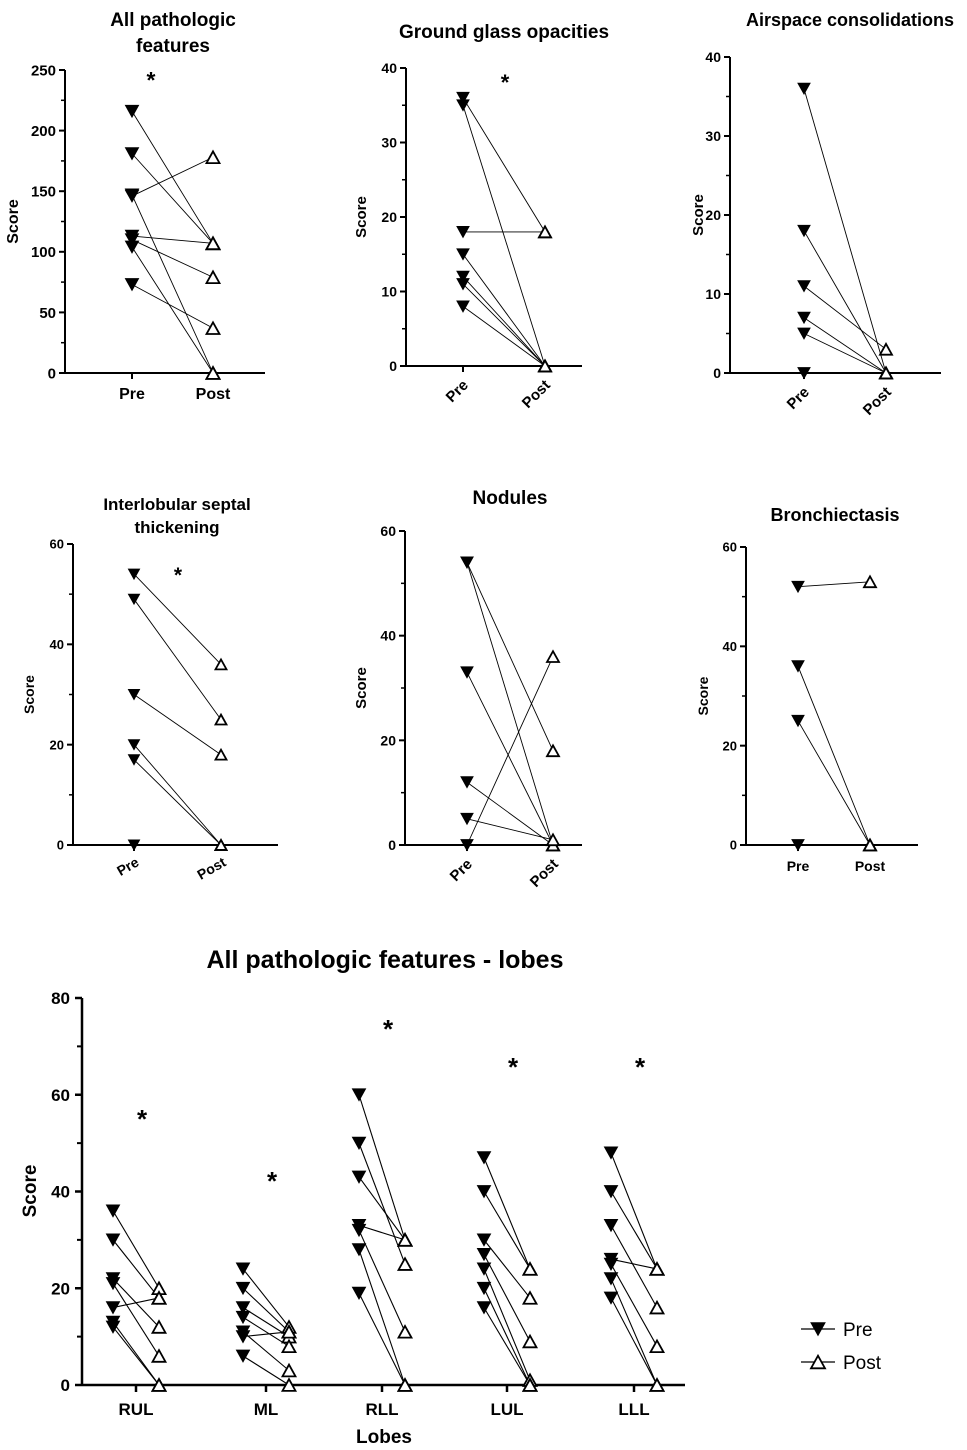 The height and width of the screenshot is (1450, 967). Describe the element at coordinates (806, 689) in the screenshot. I see `chart-panel-5: Bronchiectasis 0 20 40 60 Score Pre Post` at that location.